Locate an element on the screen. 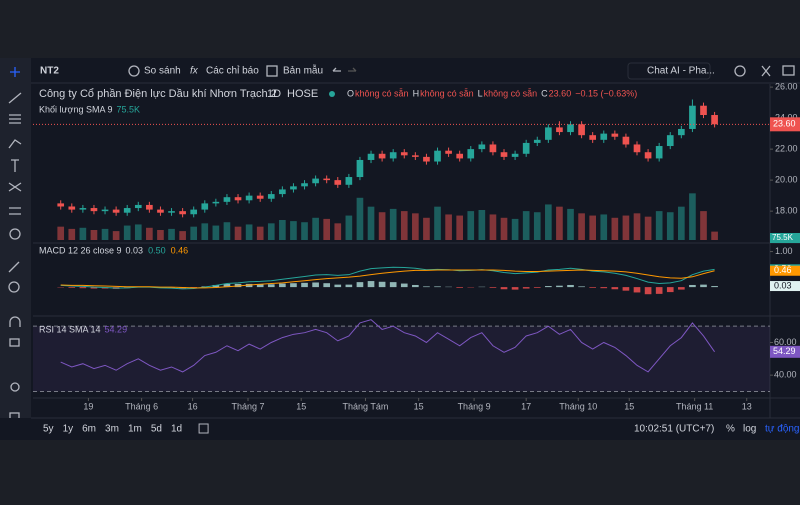 This screenshot has height=505, width=800. percent-toggle: % is located at coordinates (730, 429).